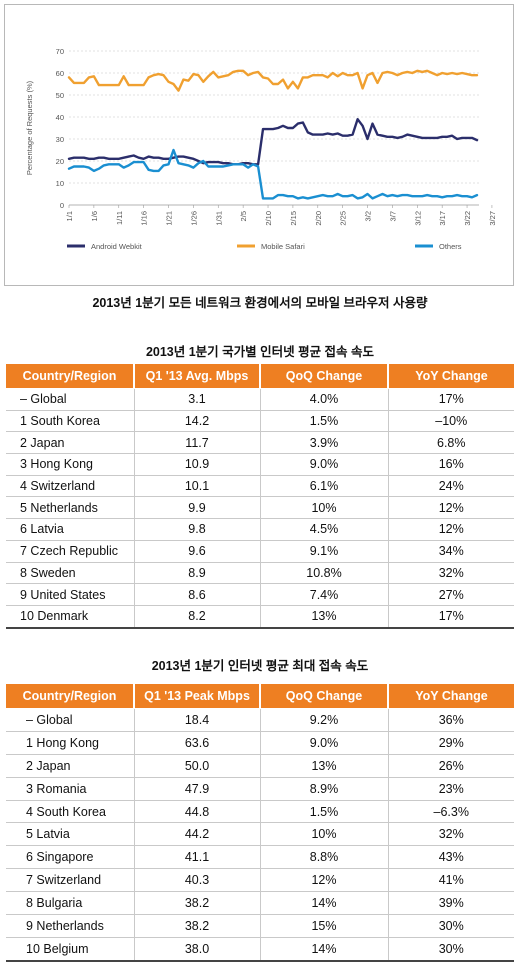 The height and width of the screenshot is (966, 520). Describe the element at coordinates (260, 508) in the screenshot. I see `table-row: 5 Netherlands 9.9 10% 12%` at that location.